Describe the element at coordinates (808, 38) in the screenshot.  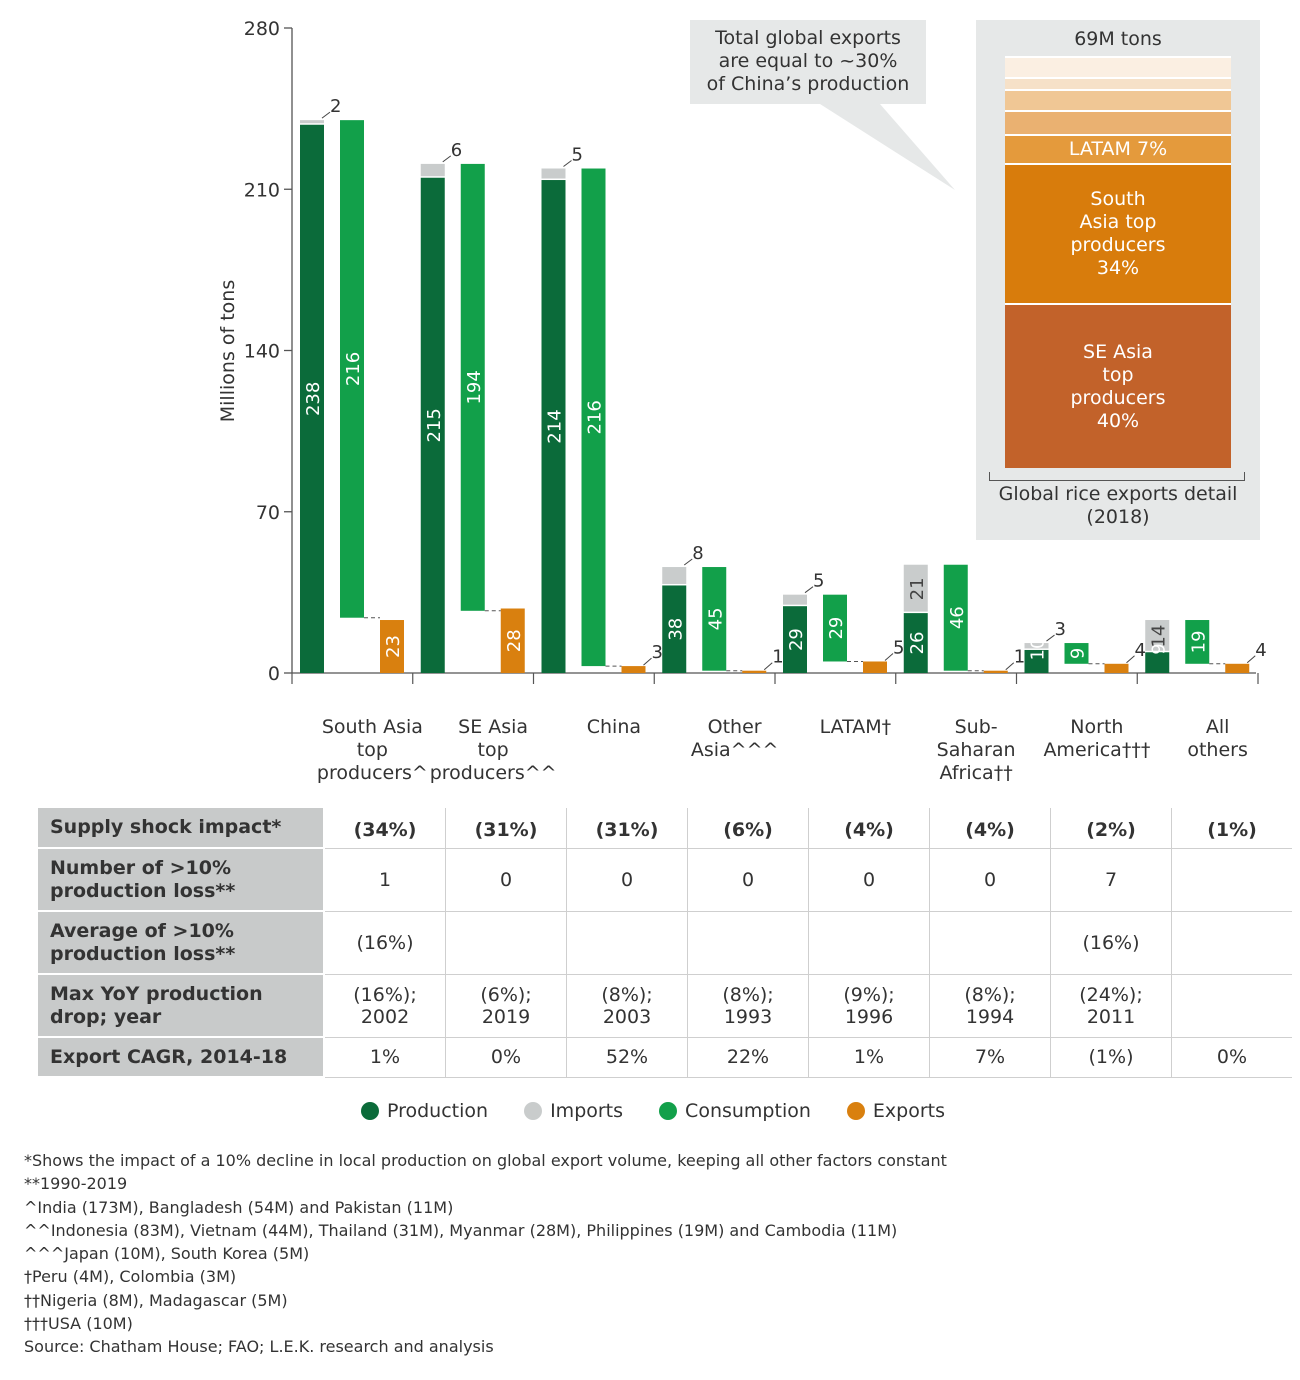
I see `callout-line: Total global exports` at that location.